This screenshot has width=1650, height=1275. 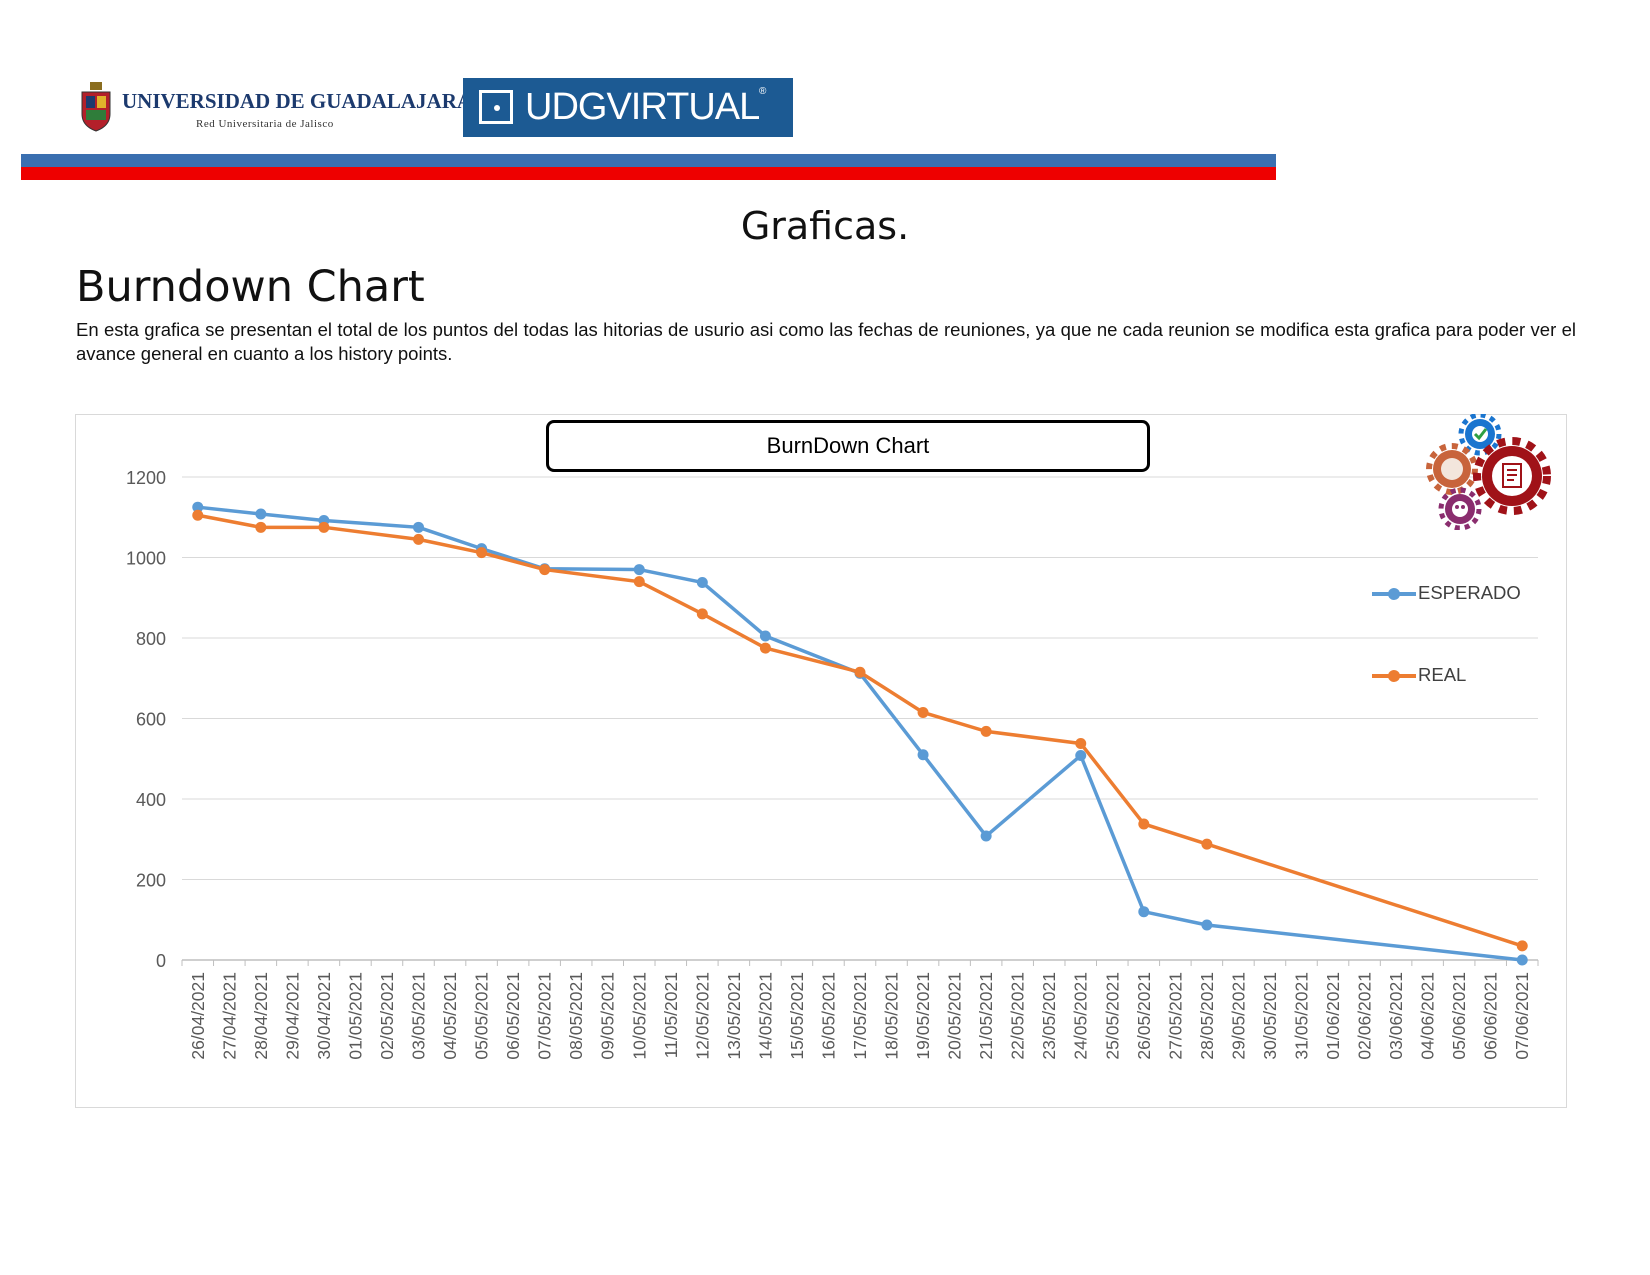 What do you see at coordinates (151, 720) in the screenshot?
I see `y-tick-label: 600` at bounding box center [151, 720].